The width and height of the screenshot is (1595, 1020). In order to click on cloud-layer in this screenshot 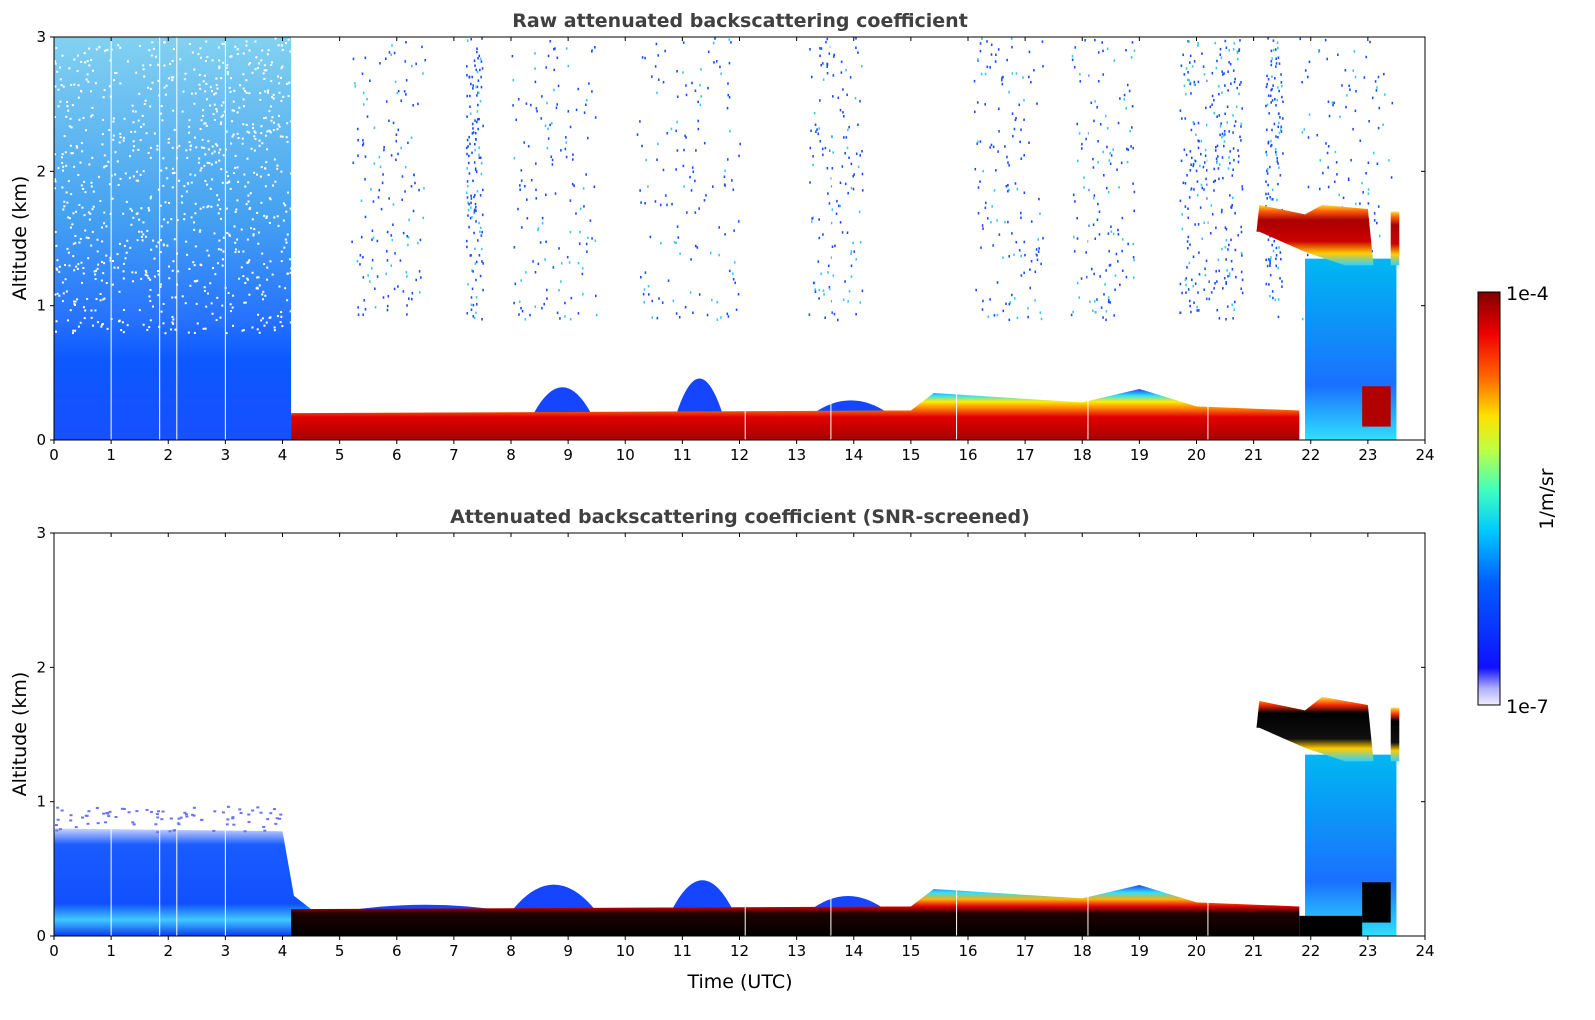, I will do `click(1395, 238)`.